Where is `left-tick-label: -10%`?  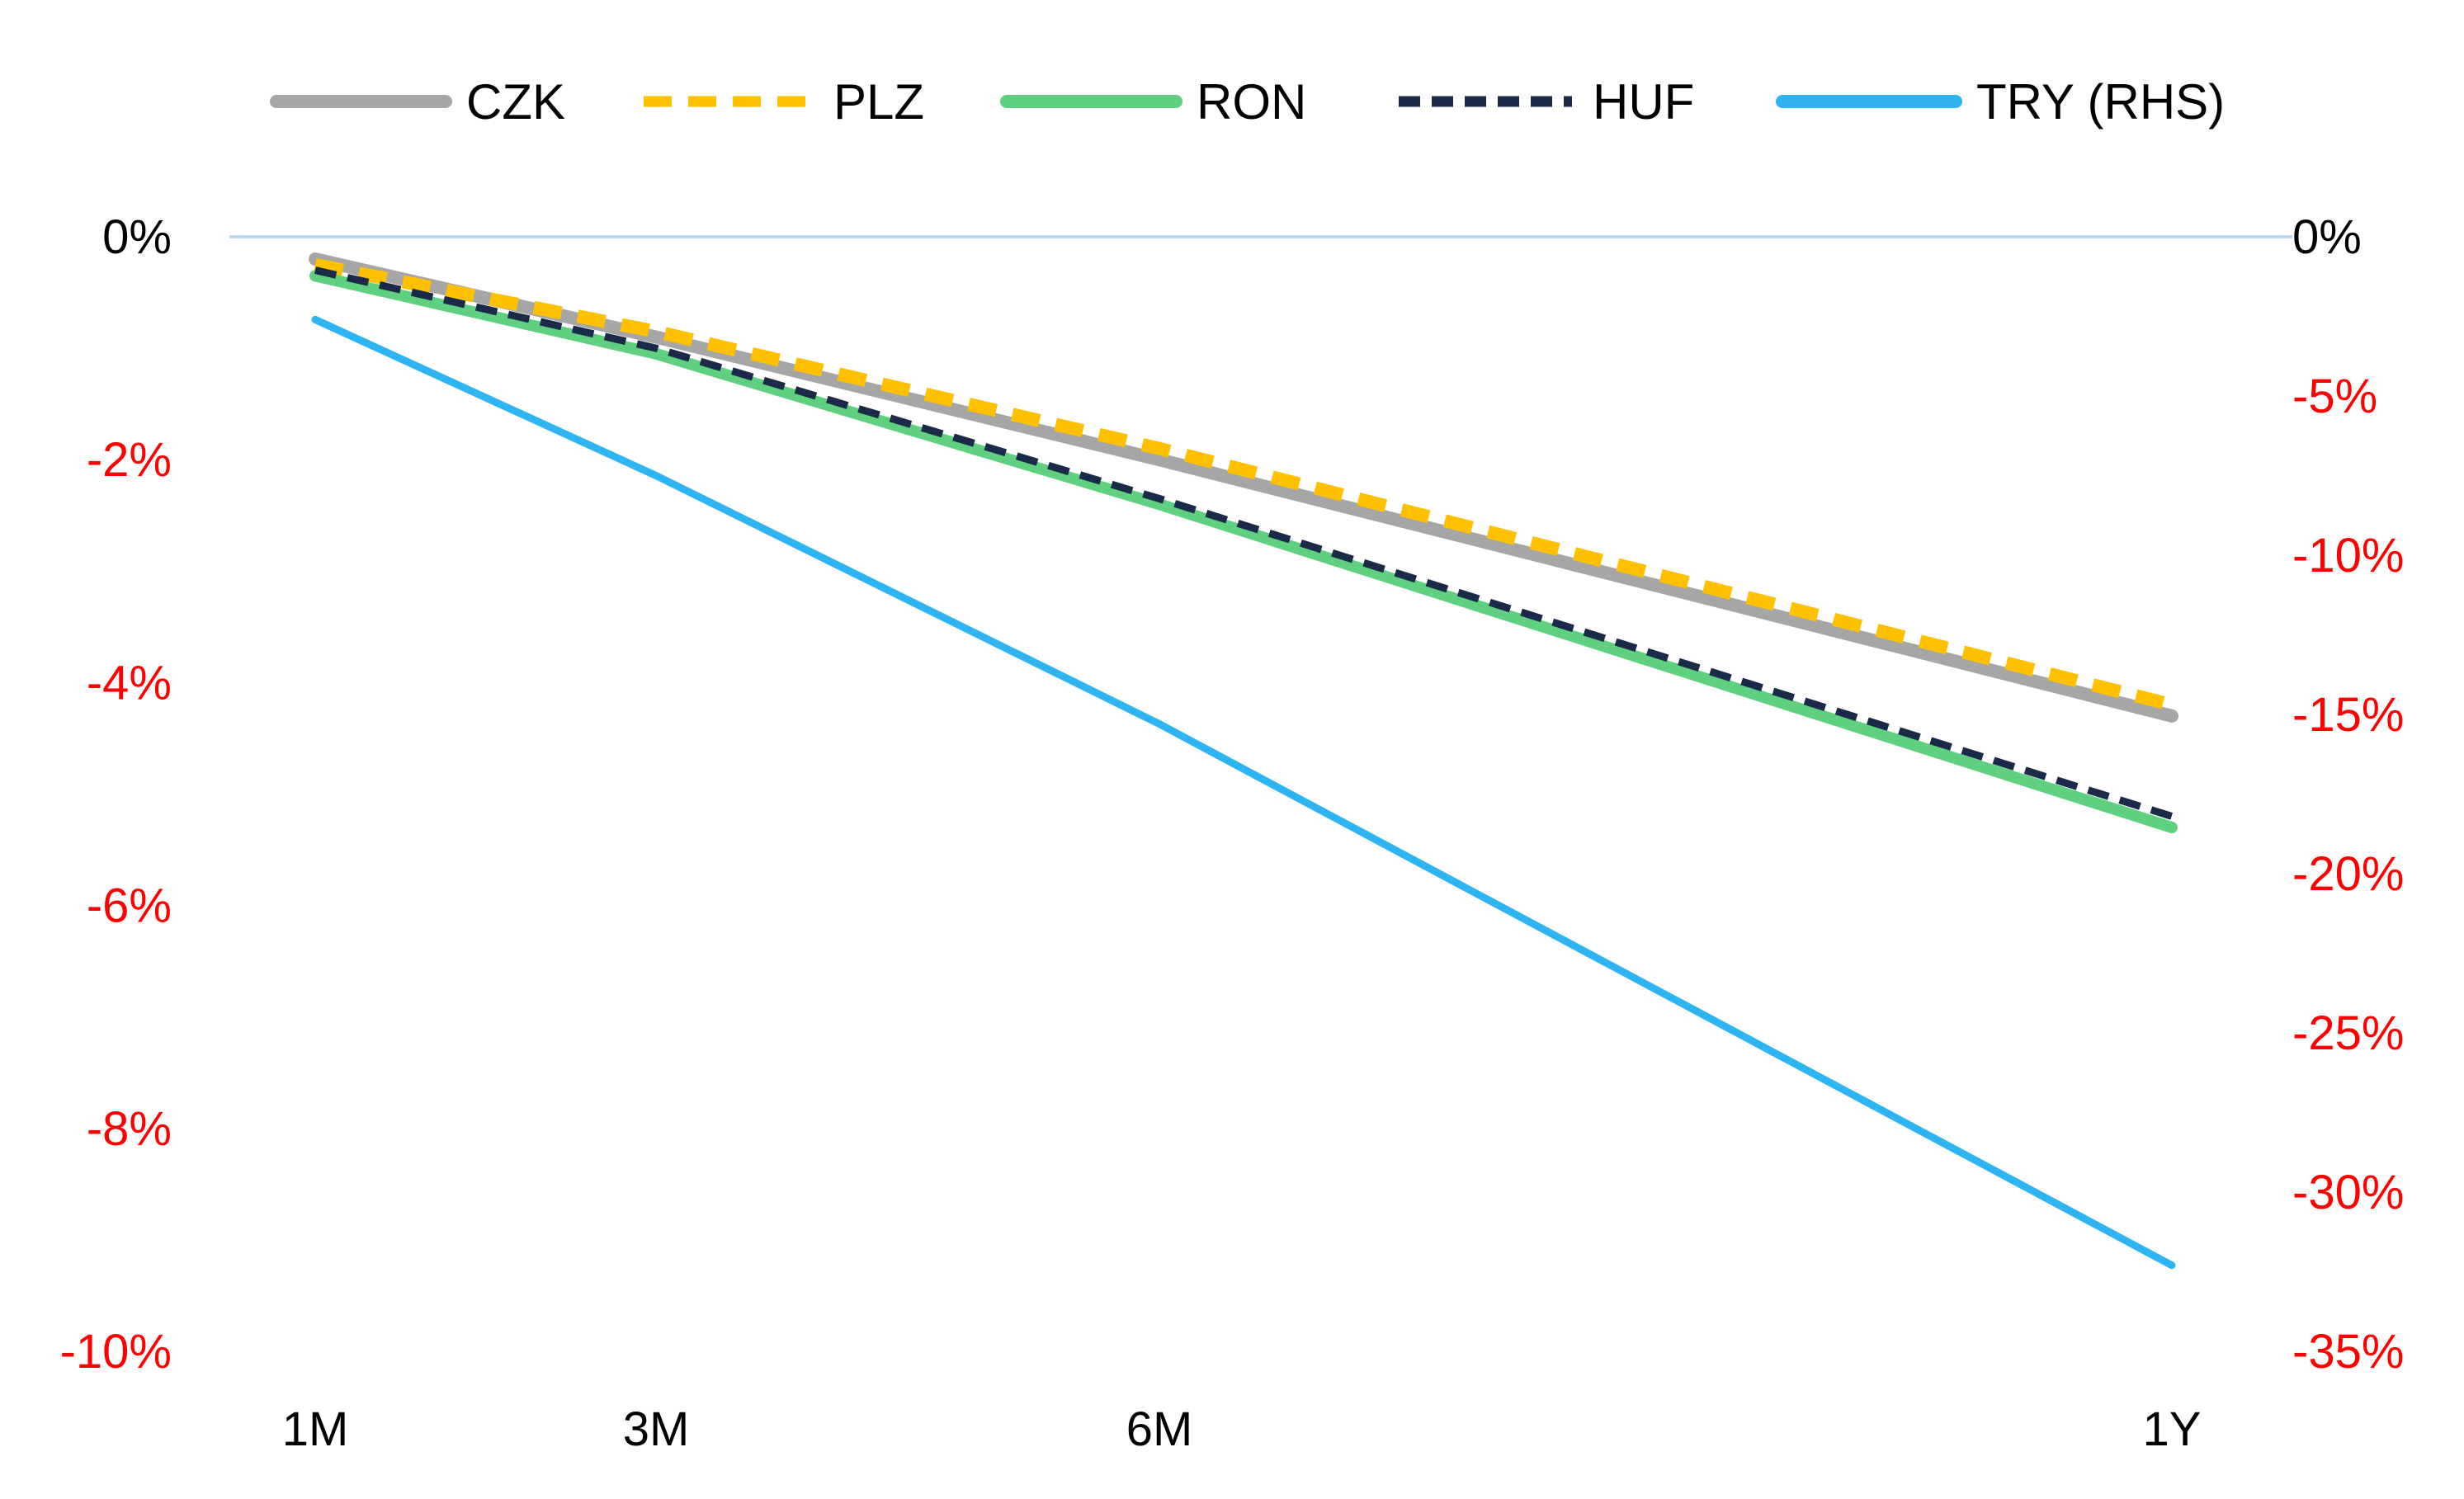 left-tick-label: -10% is located at coordinates (116, 1352).